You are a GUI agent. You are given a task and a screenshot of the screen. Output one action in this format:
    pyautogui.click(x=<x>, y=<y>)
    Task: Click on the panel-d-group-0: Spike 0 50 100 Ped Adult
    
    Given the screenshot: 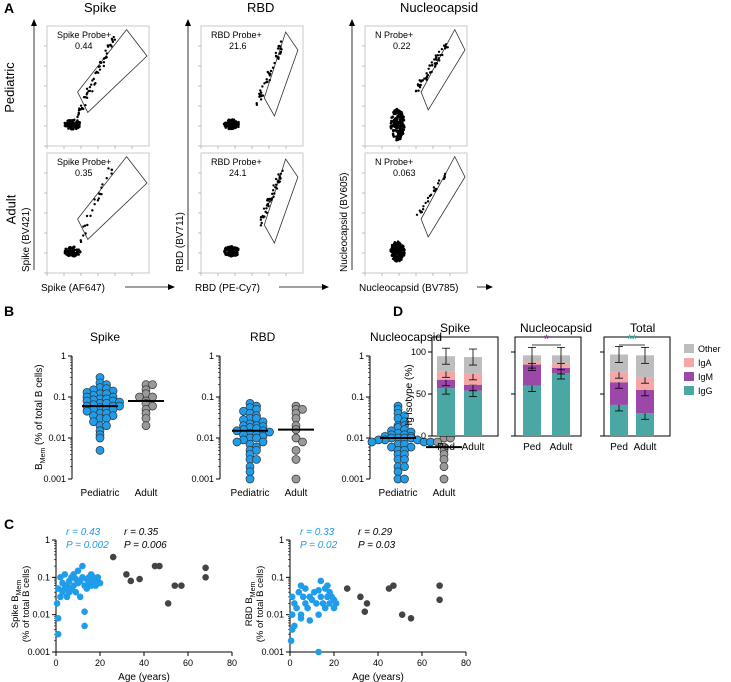 What is the action you would take?
    pyautogui.click(x=455, y=387)
    